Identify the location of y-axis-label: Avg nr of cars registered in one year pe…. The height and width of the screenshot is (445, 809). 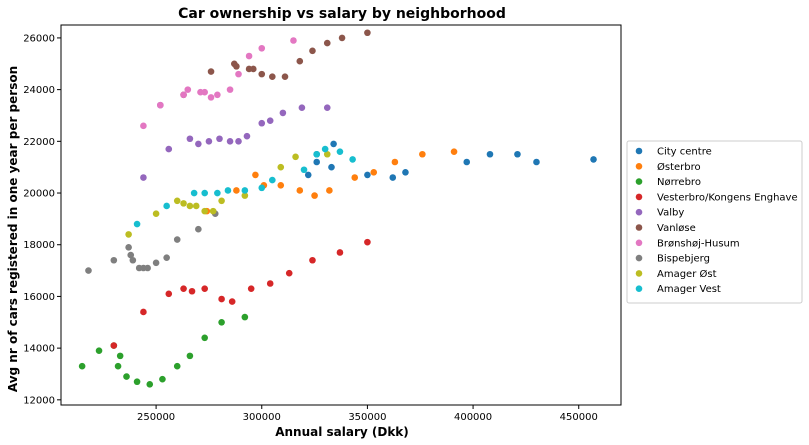
(13, 229).